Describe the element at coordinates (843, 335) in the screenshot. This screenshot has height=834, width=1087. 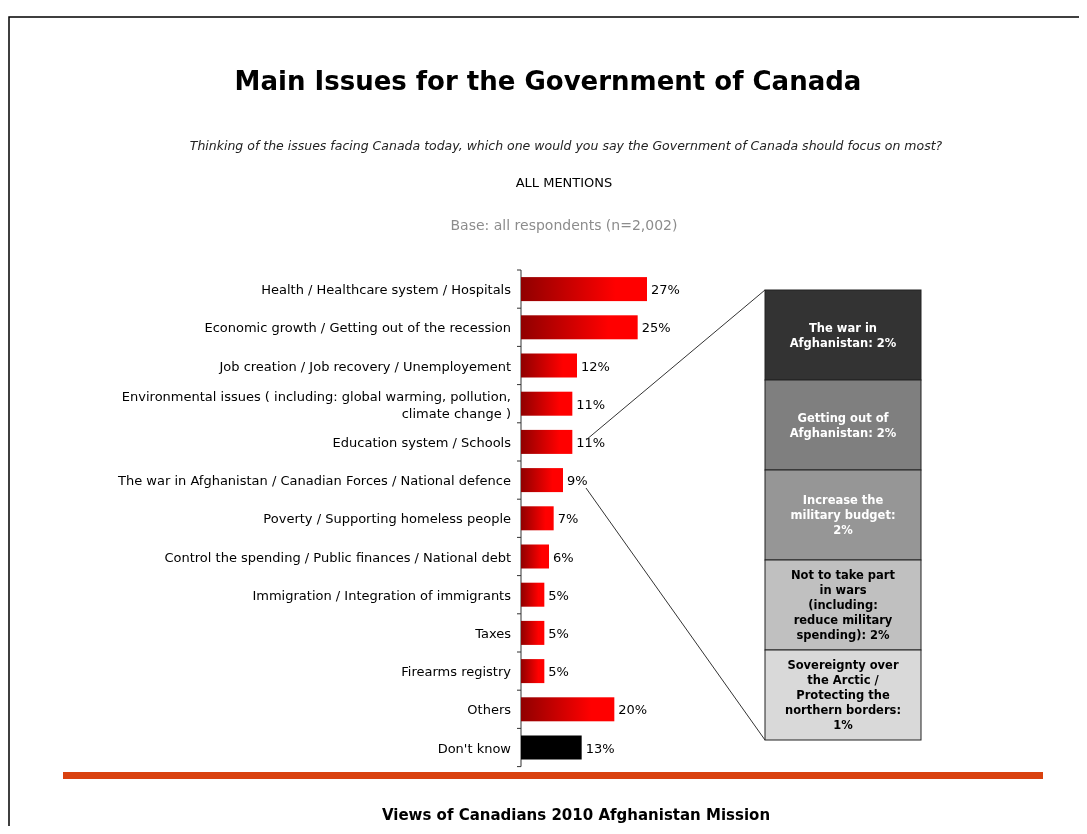
I see `text: The war in Afghanistan: 2%` at that location.